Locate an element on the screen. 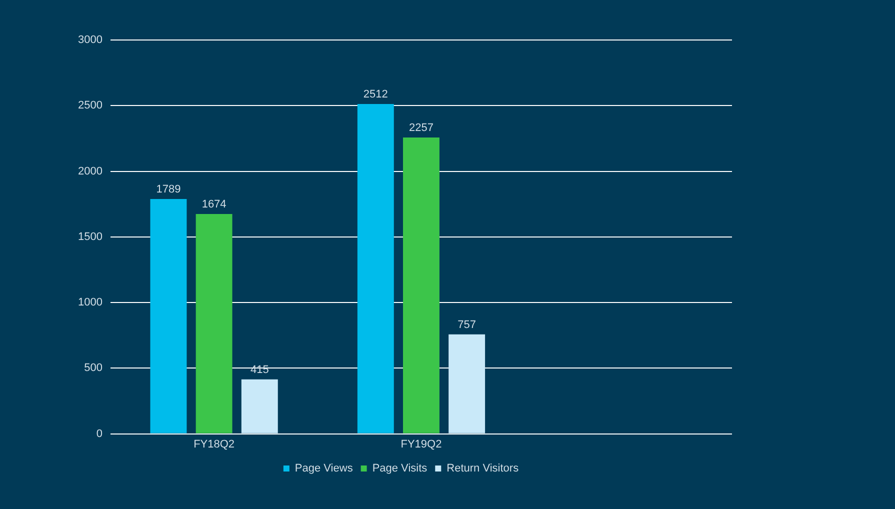 This screenshot has height=509, width=895. y-tick-label: 0 is located at coordinates (99, 434).